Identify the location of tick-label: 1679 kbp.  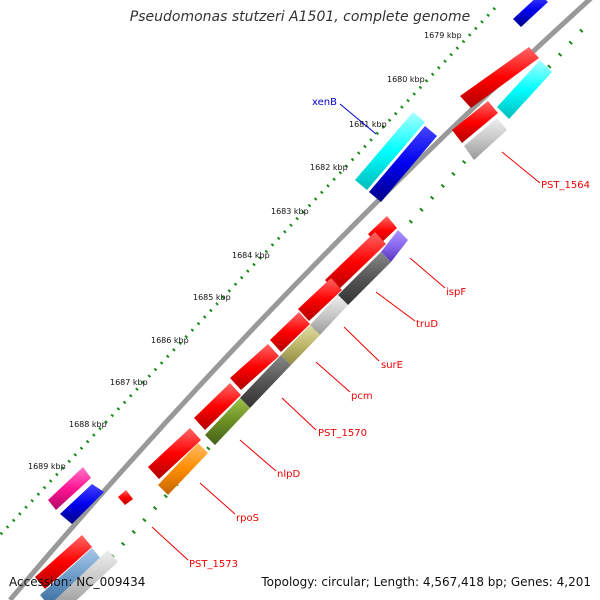
(443, 35).